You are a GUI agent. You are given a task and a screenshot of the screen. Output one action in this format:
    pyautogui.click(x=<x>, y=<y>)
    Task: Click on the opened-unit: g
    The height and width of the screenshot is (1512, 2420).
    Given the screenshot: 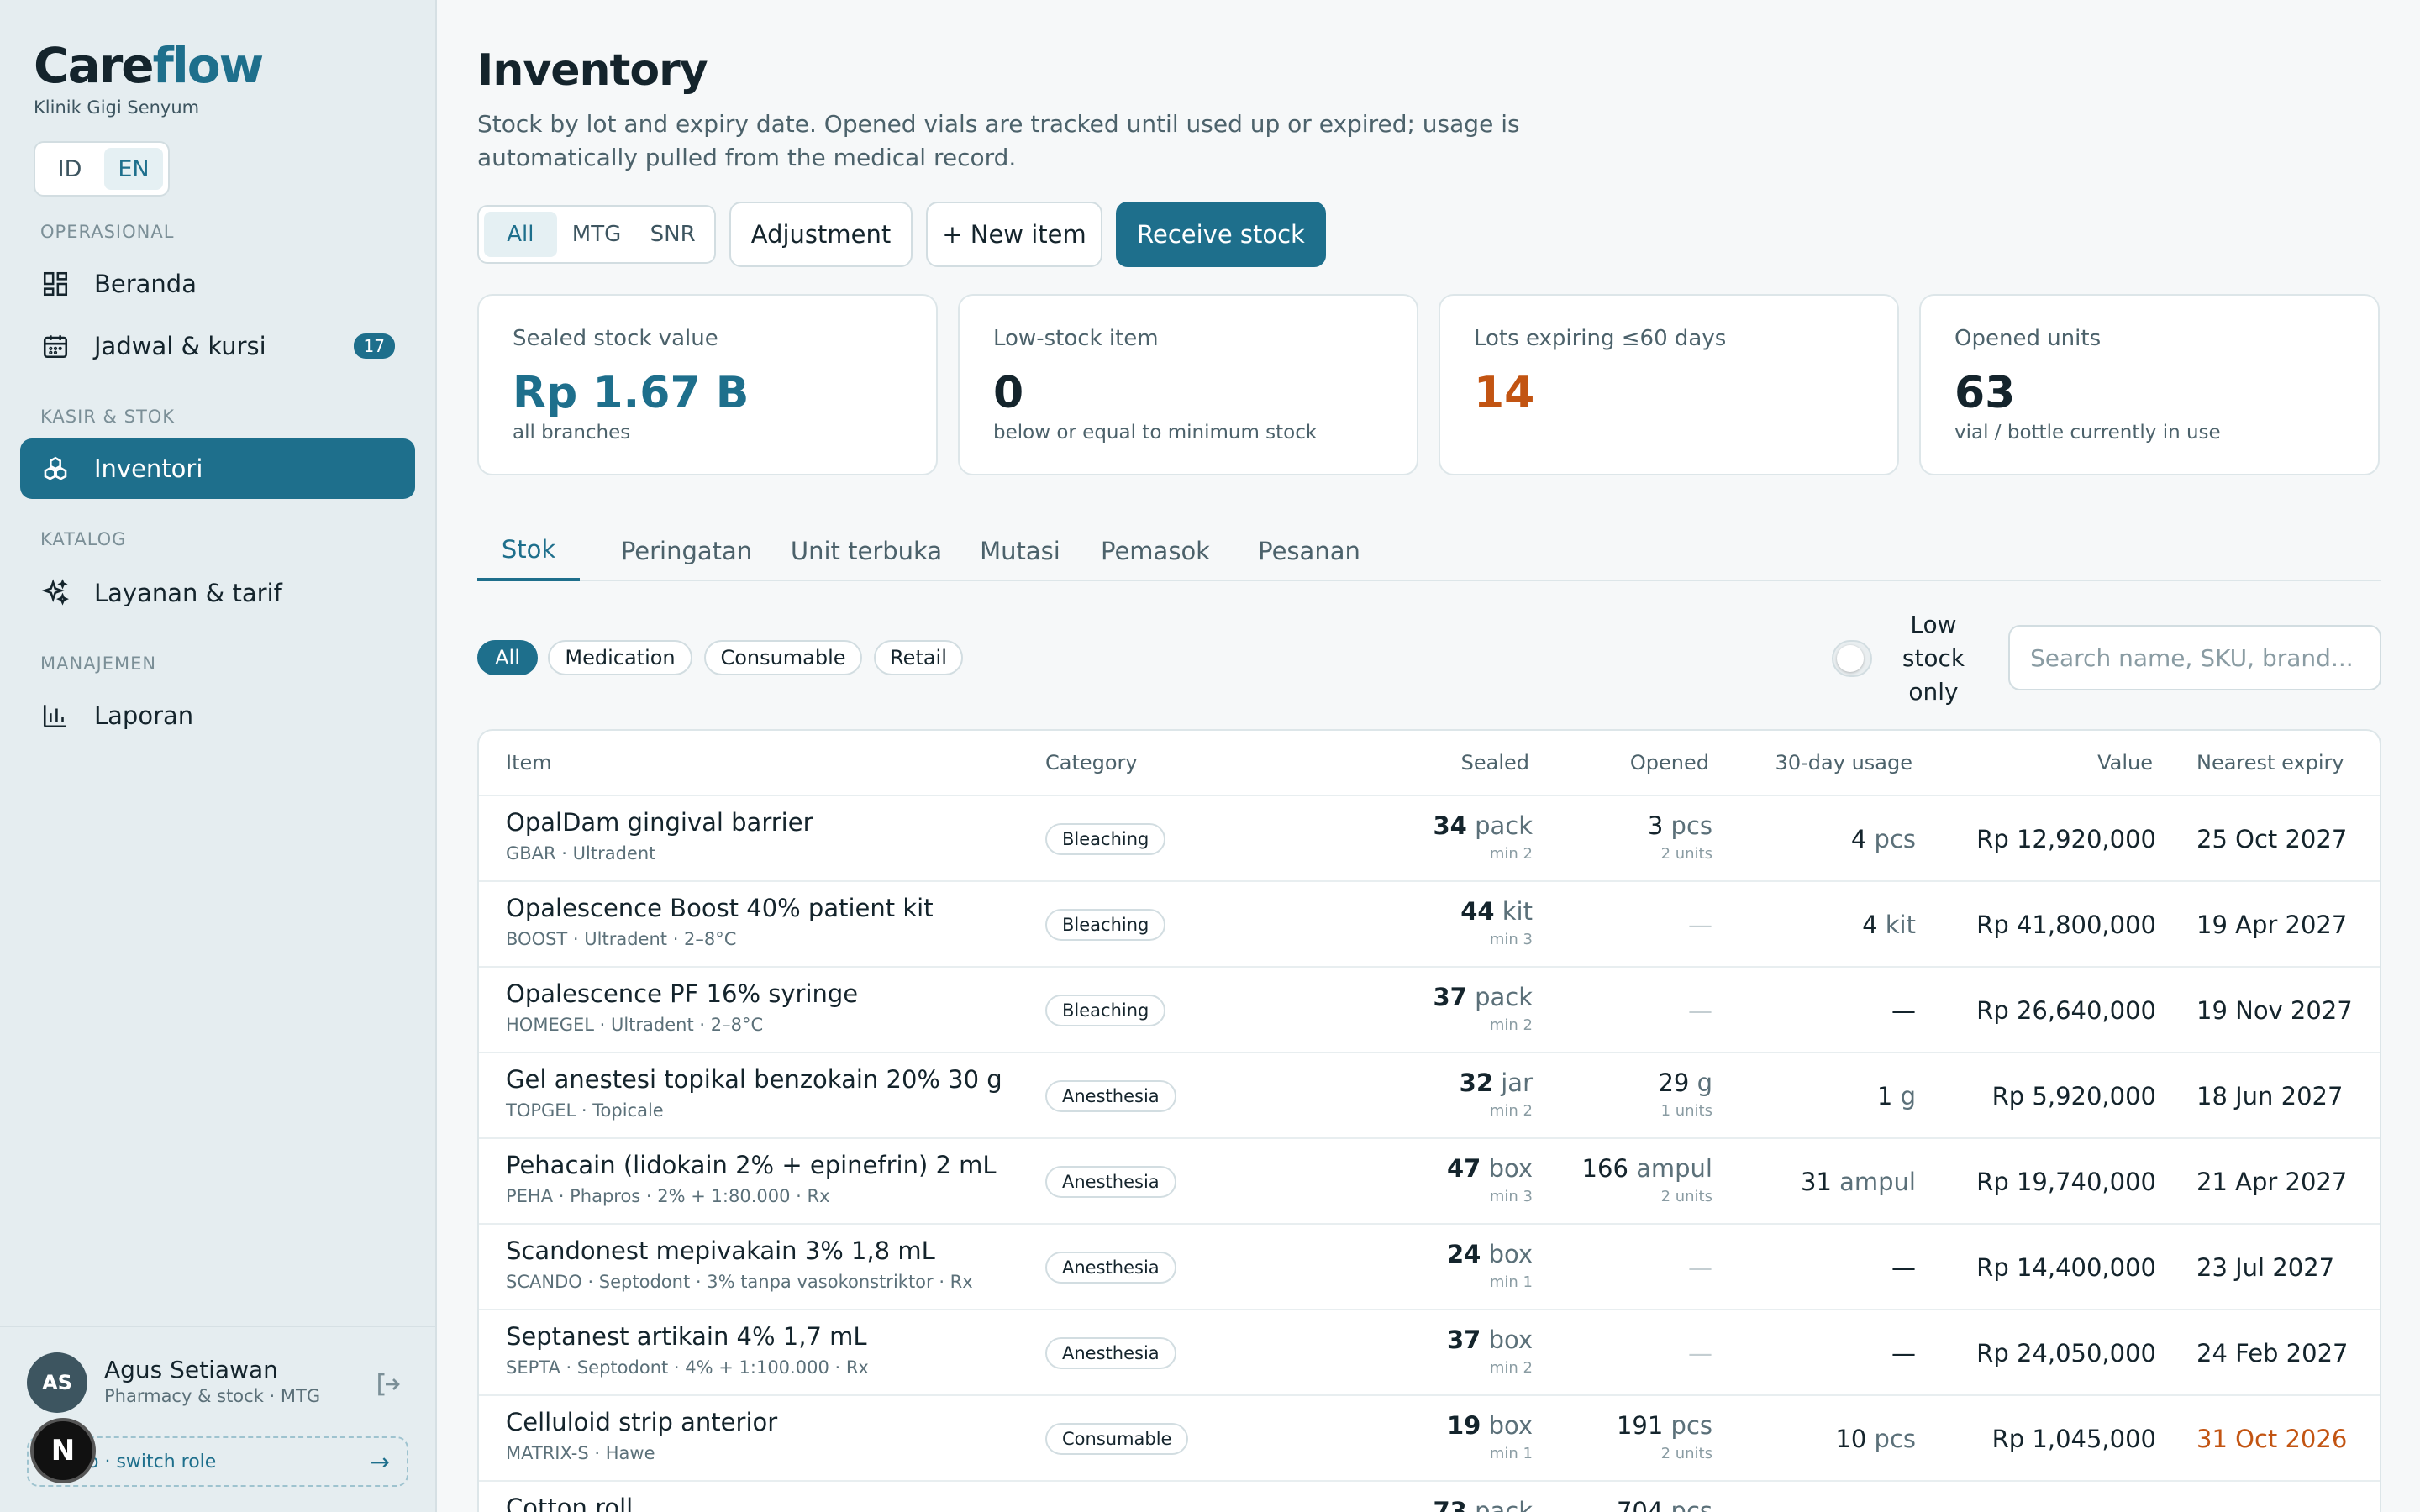 What is the action you would take?
    pyautogui.click(x=1705, y=1082)
    